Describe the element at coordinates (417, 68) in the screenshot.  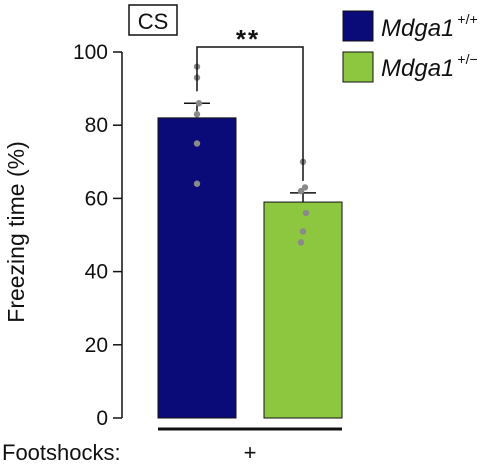
I see `legend-name-heterozygous: Mdga1` at that location.